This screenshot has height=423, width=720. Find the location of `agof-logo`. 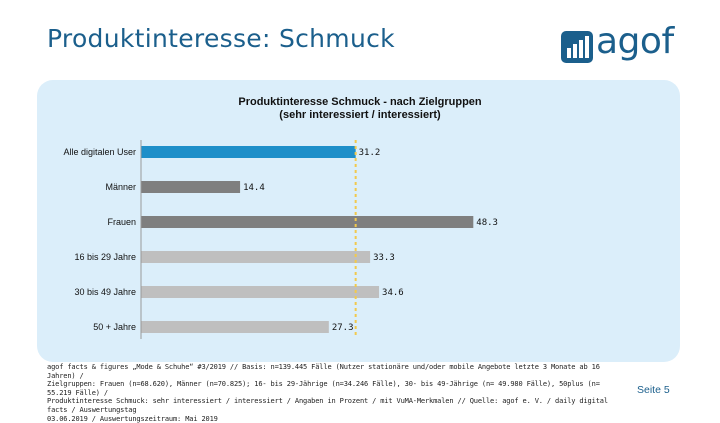

agof-logo is located at coordinates (577, 47).